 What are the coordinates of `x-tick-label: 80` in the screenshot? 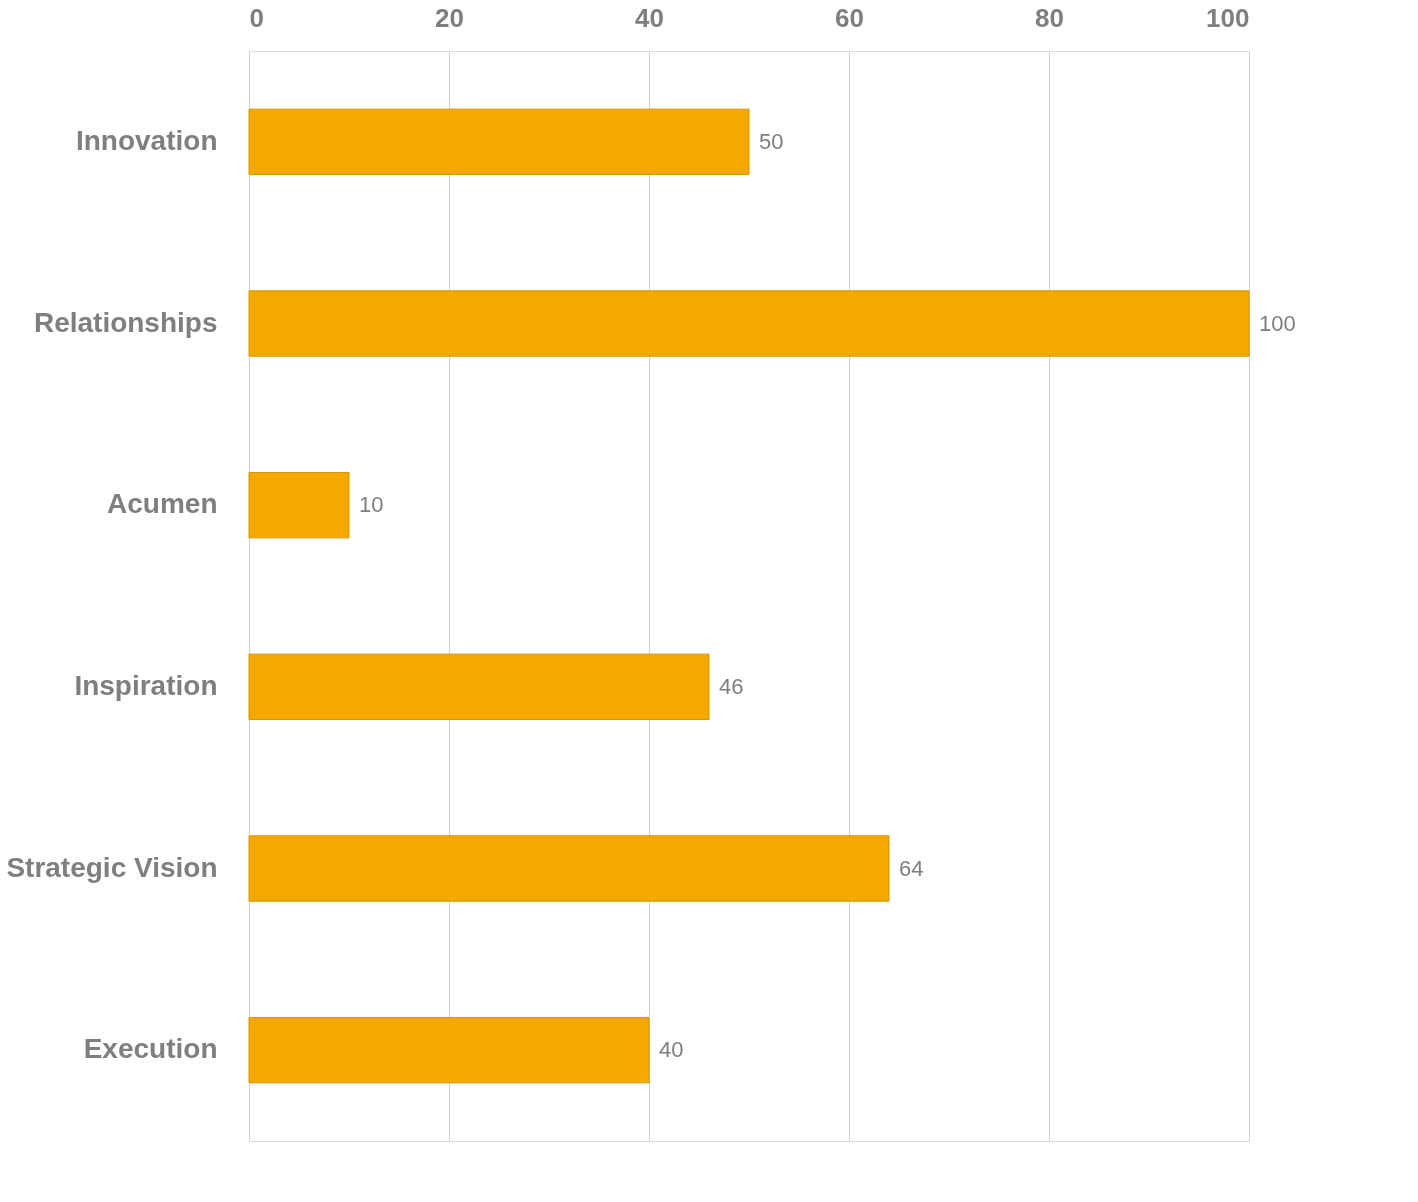 It's located at (1049, 17).